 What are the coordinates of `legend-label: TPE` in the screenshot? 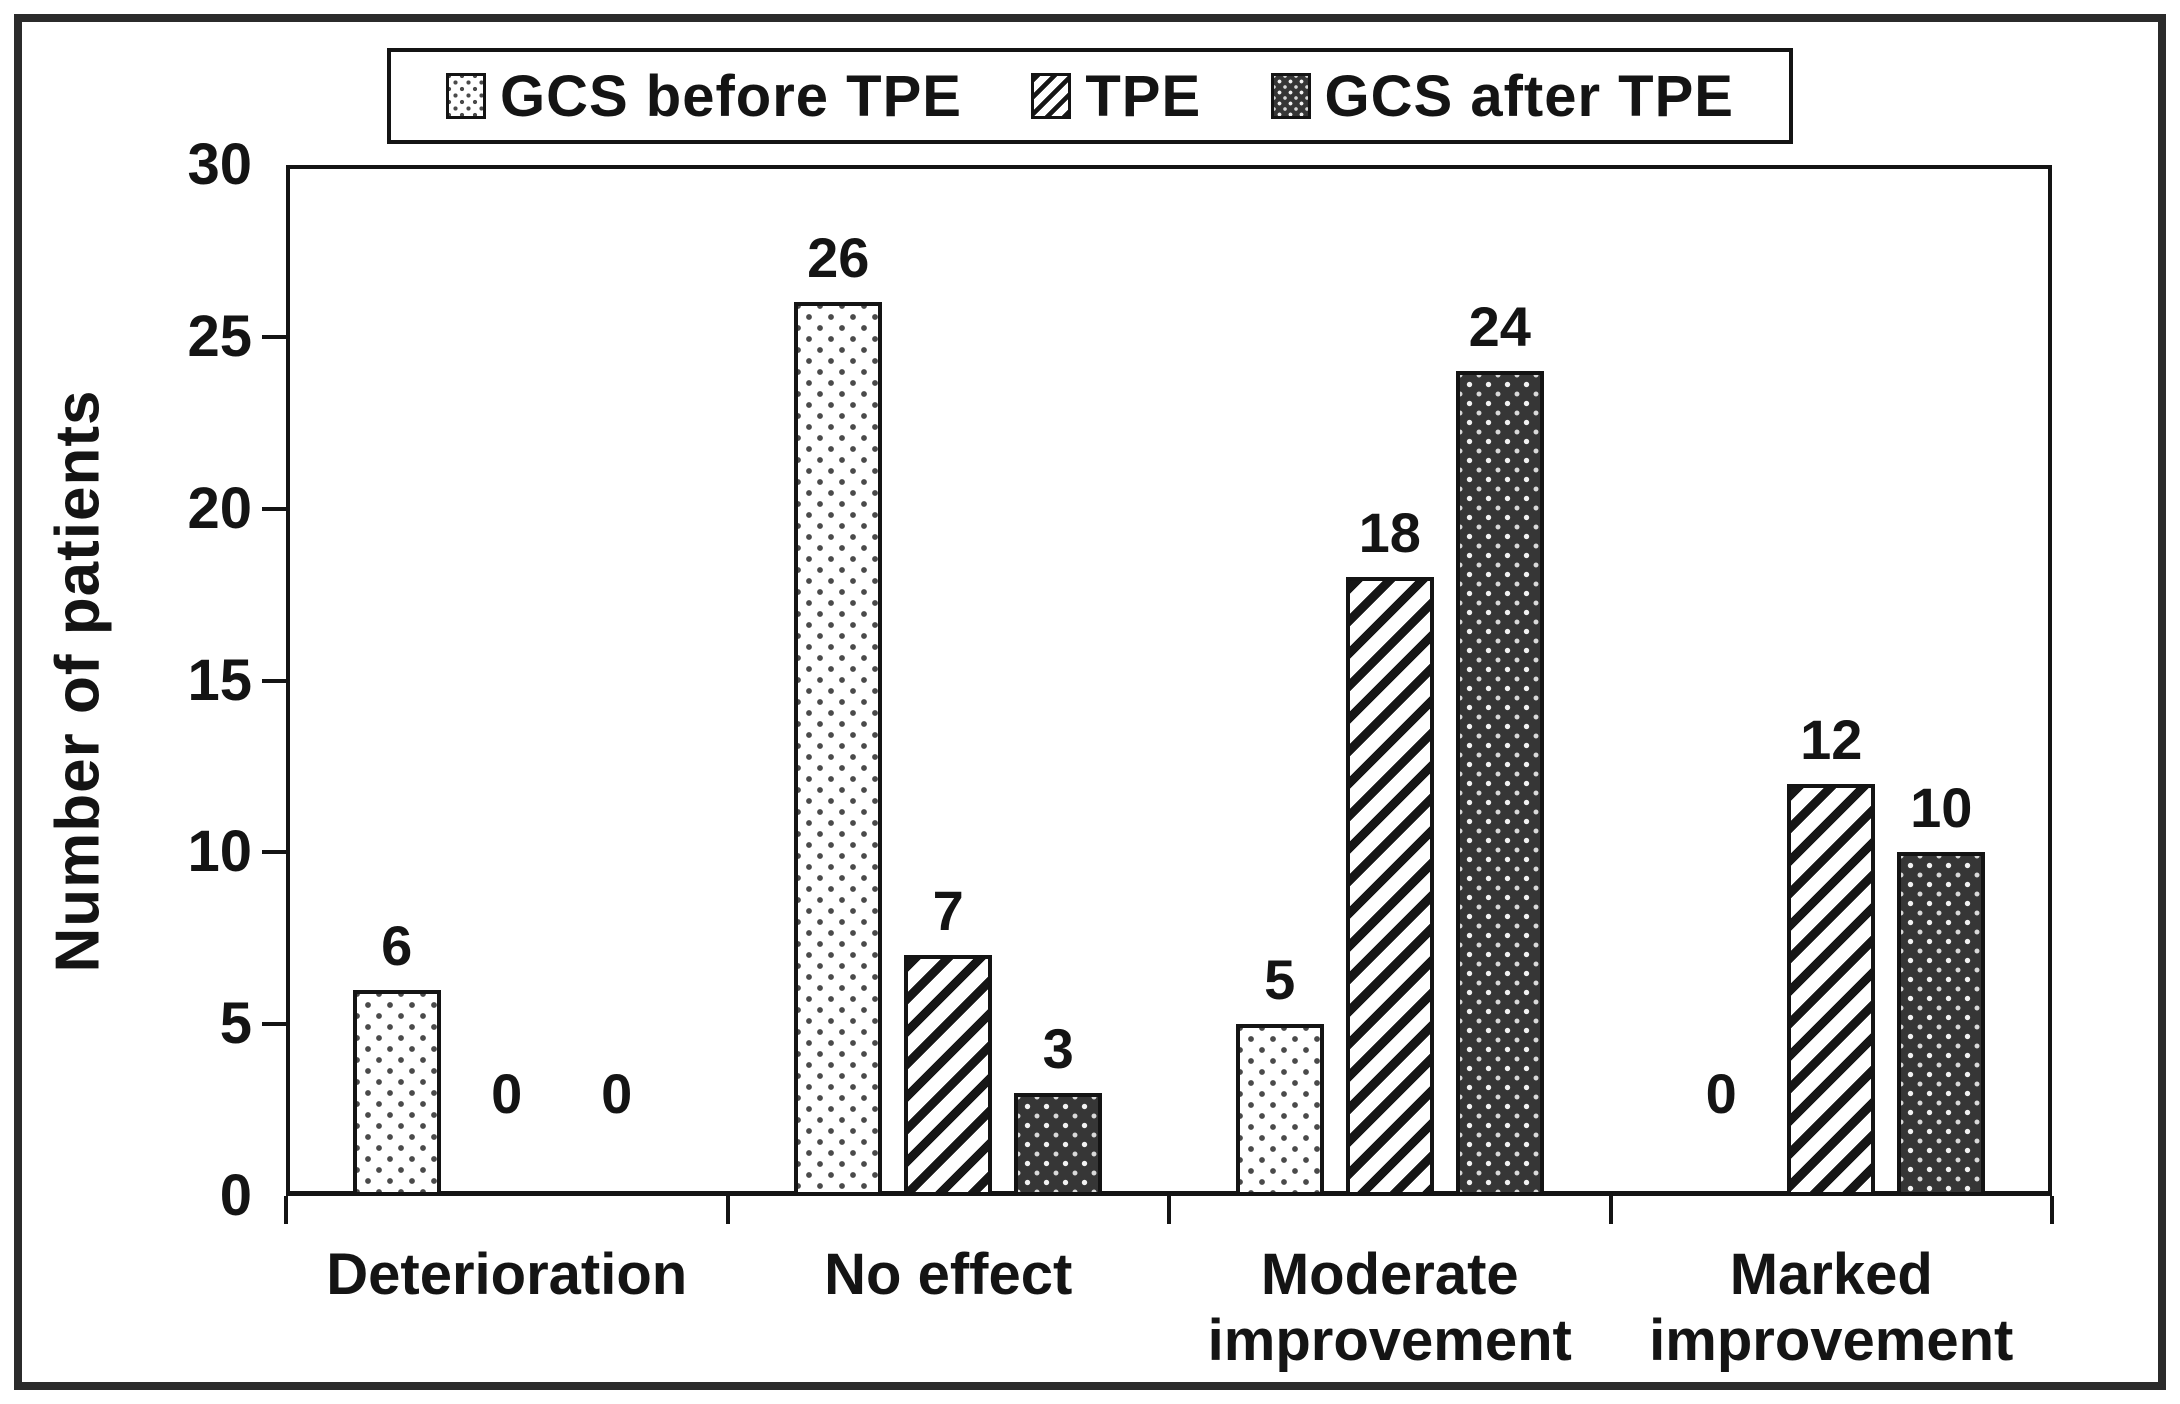 It's located at (1143, 96).